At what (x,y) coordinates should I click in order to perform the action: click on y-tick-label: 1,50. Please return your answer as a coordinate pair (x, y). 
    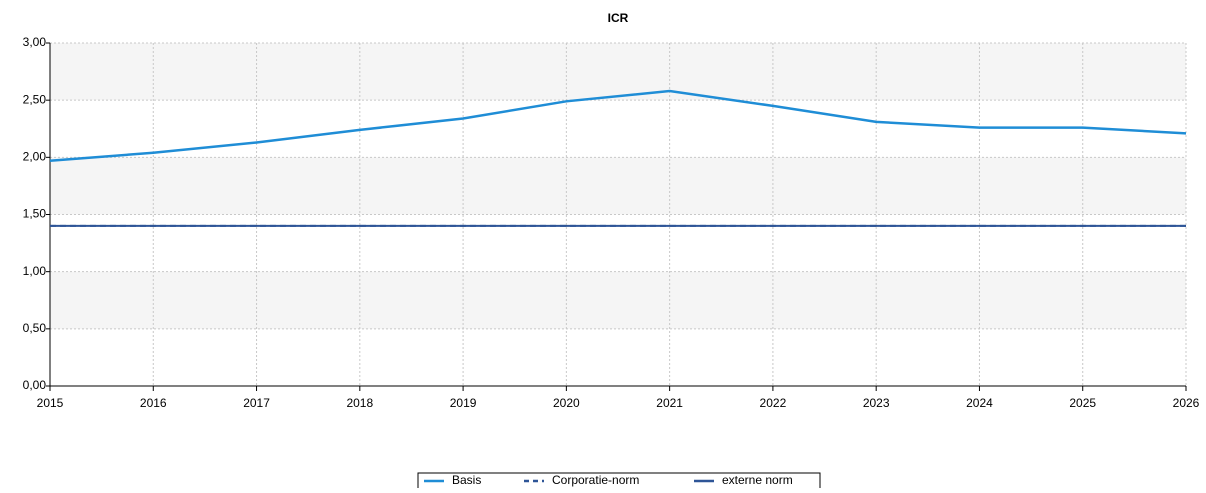
    Looking at the image, I should click on (35, 214).